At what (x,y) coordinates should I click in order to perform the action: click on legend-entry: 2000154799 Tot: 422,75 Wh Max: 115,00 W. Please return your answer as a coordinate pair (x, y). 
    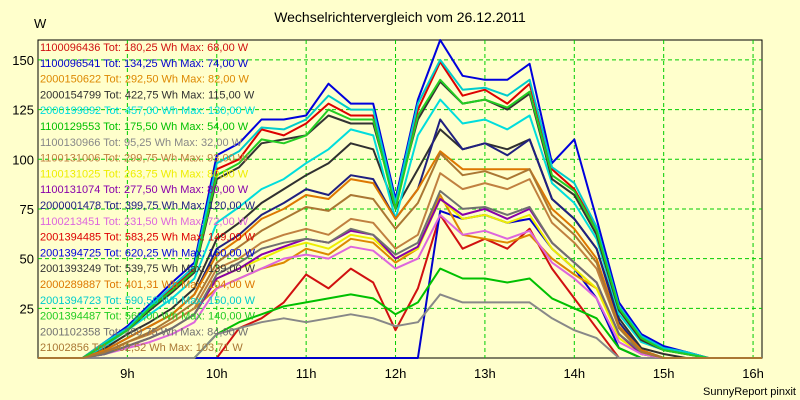
    Looking at the image, I should click on (147, 95).